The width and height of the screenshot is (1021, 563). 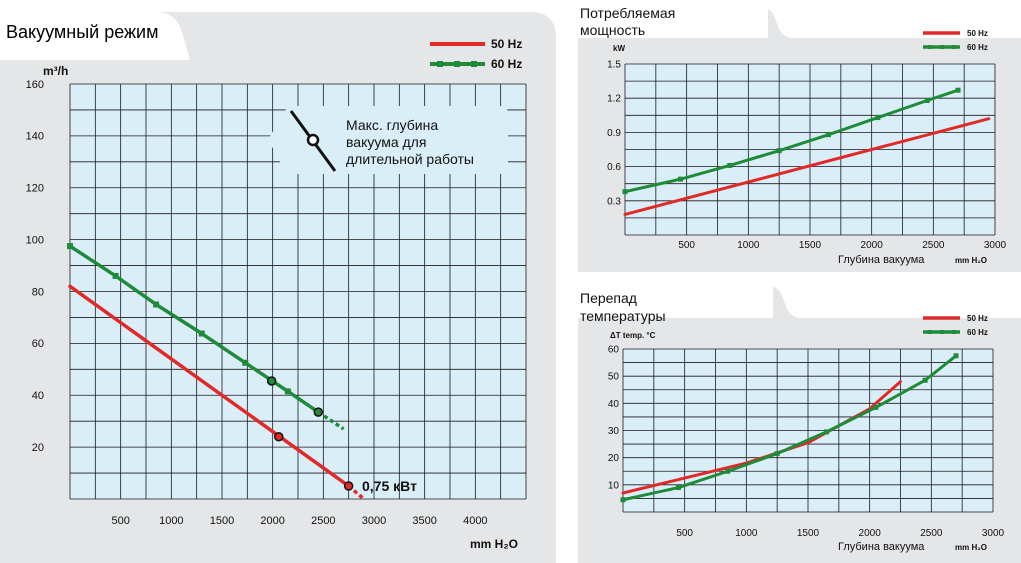 What do you see at coordinates (614, 485) in the screenshot?
I see `y-tick-label: 10` at bounding box center [614, 485].